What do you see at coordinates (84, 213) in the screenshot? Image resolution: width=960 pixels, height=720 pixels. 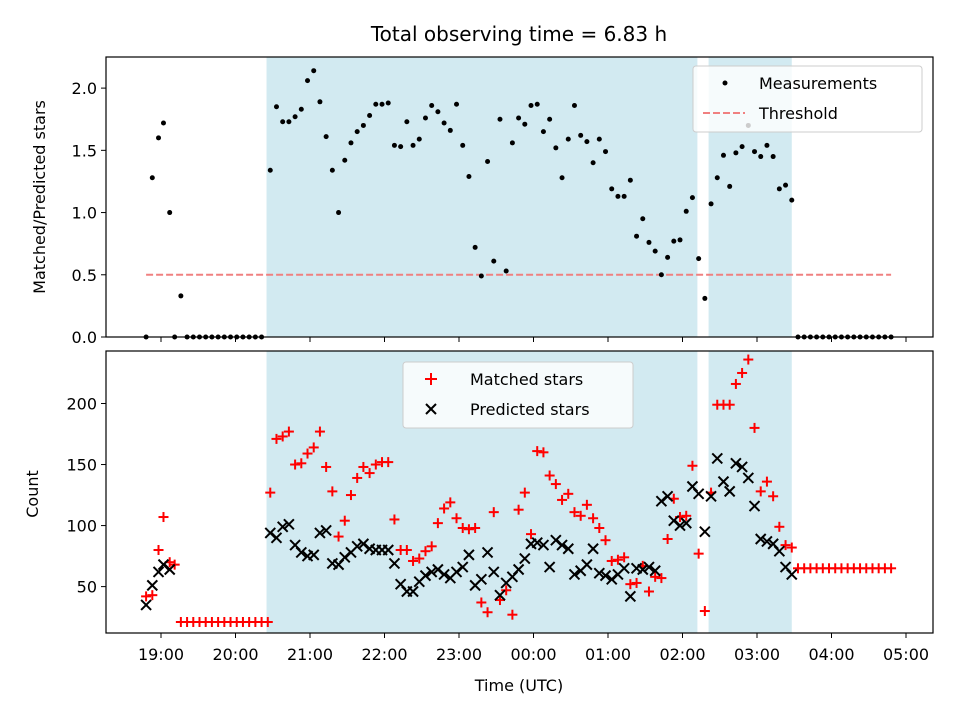 I see `y-tick-label: 1.0` at bounding box center [84, 213].